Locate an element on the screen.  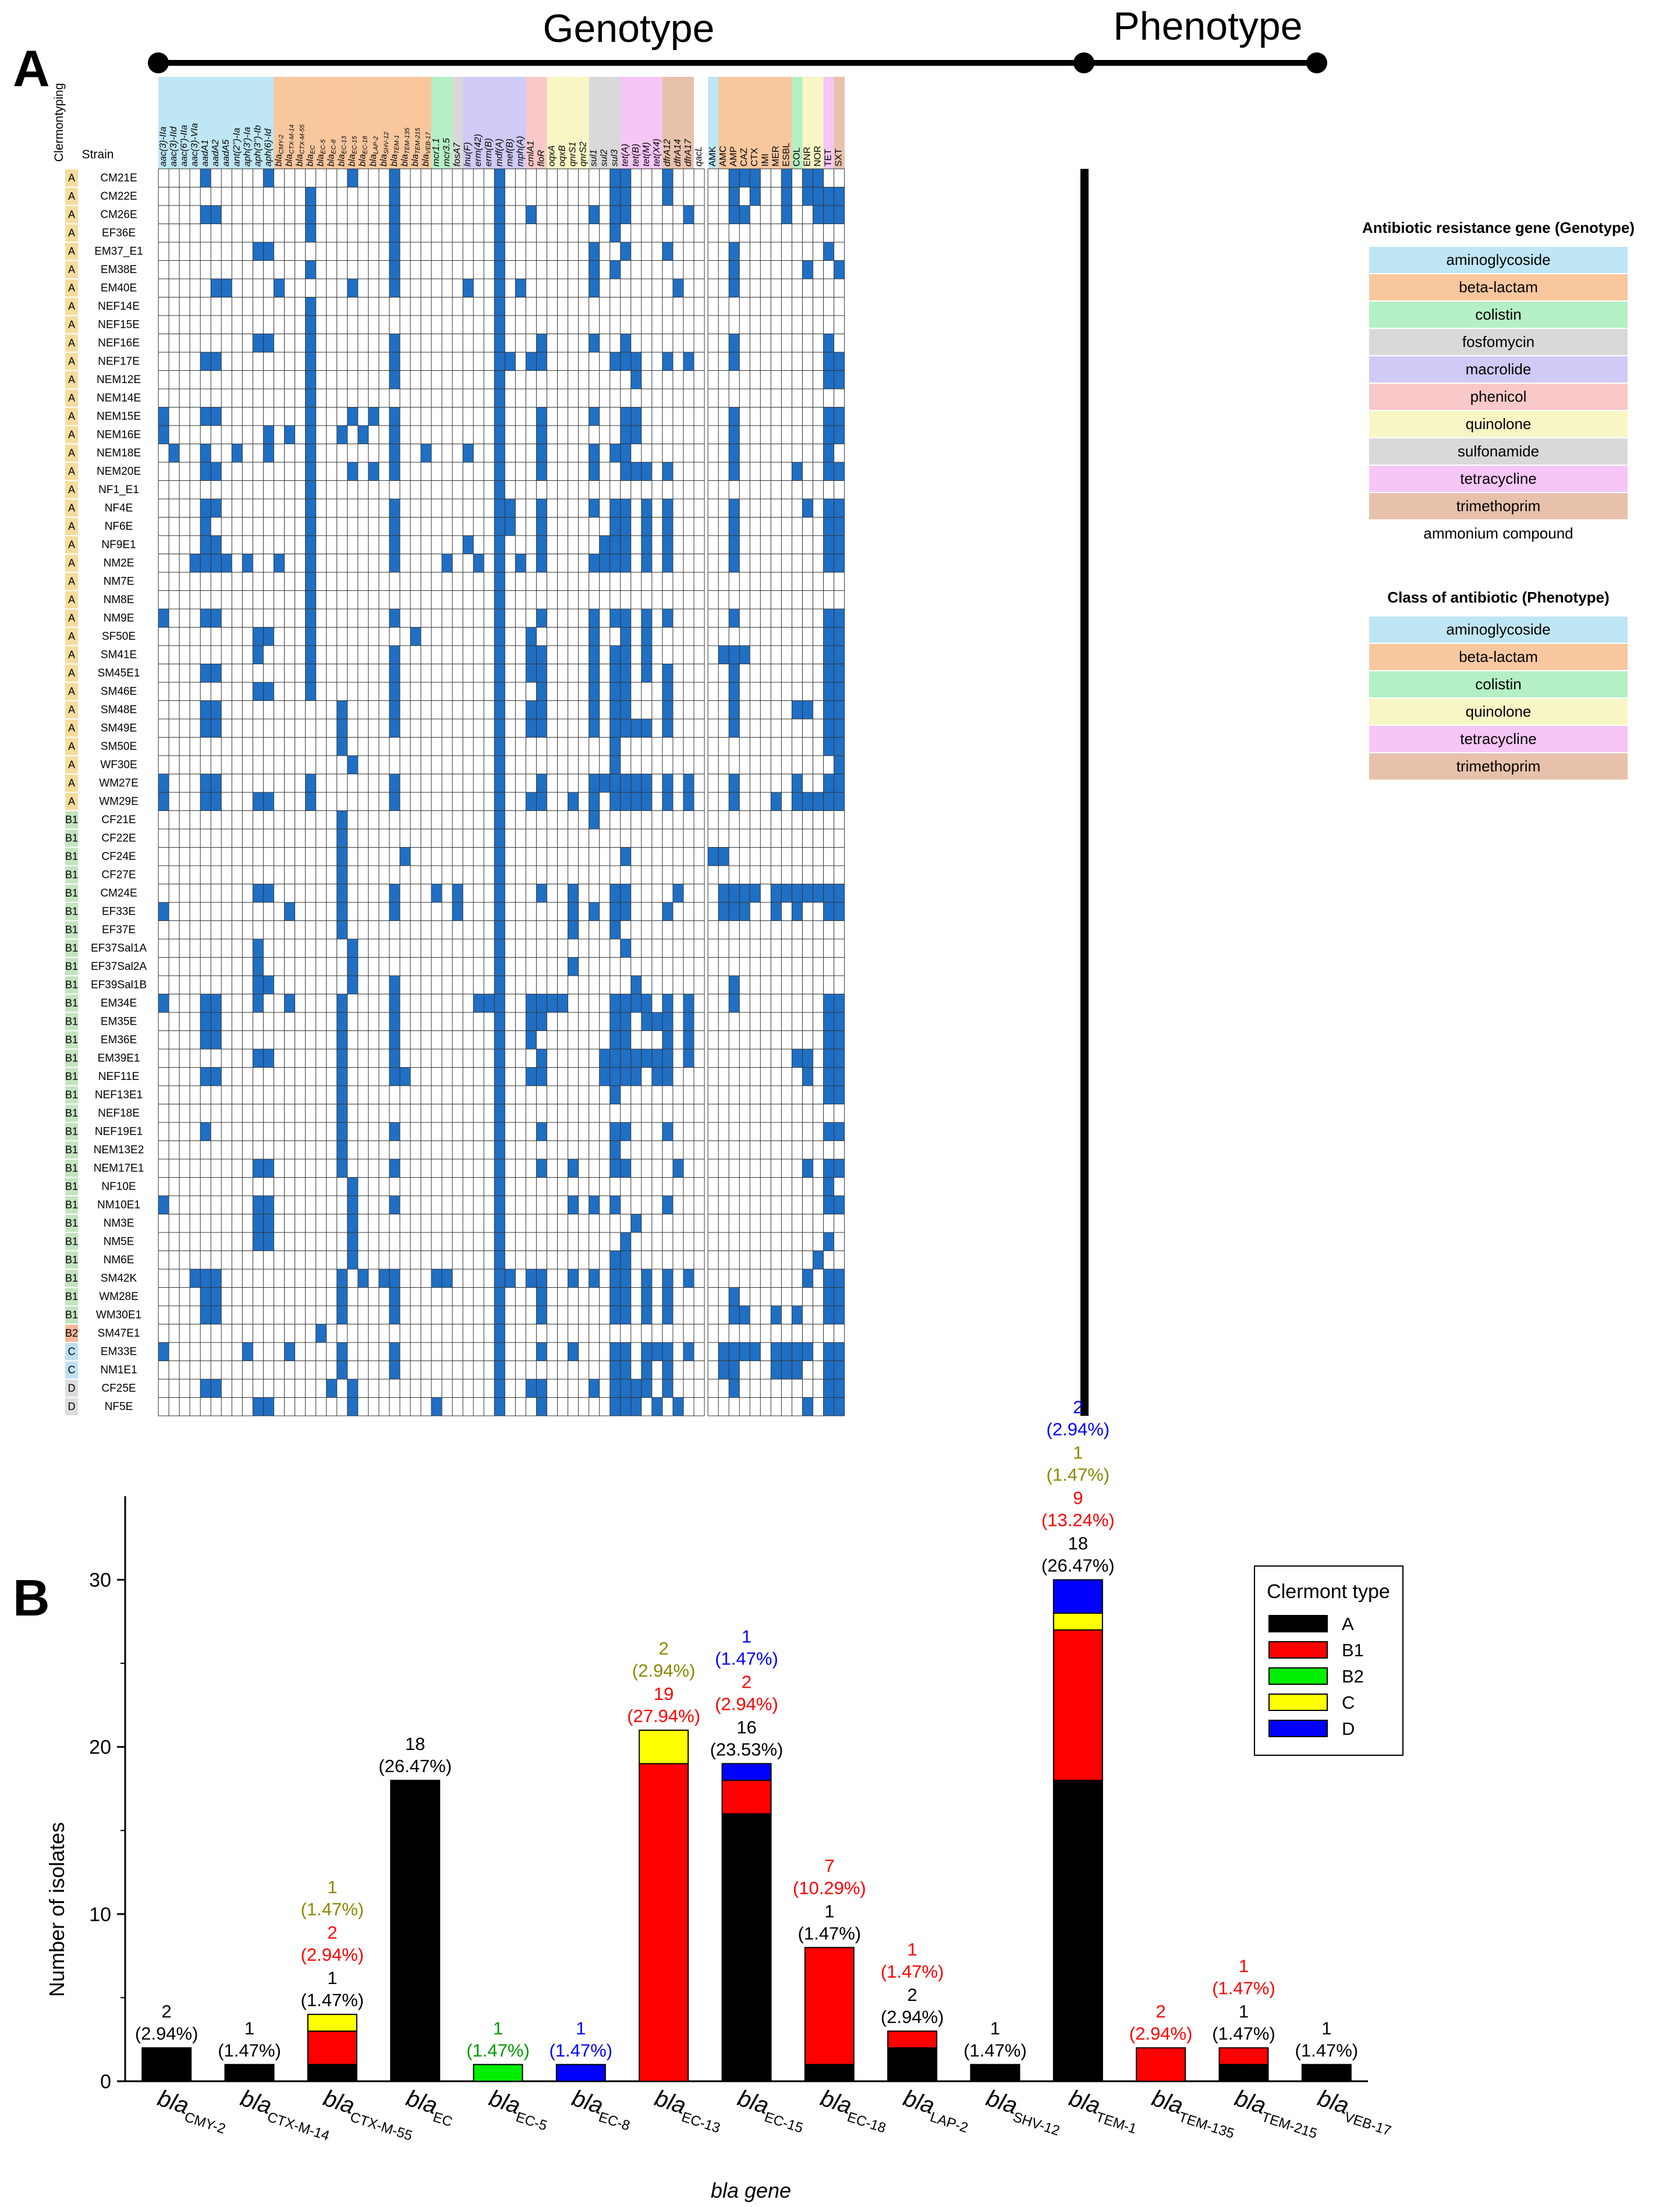
genotype-legend-label: colistin is located at coordinates (1498, 314).